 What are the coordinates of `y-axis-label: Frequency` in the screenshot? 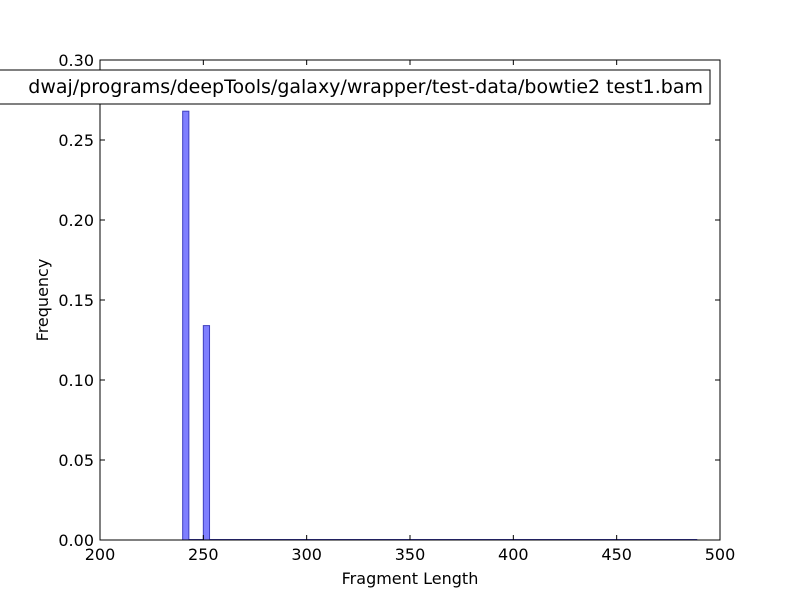 It's located at (42, 300).